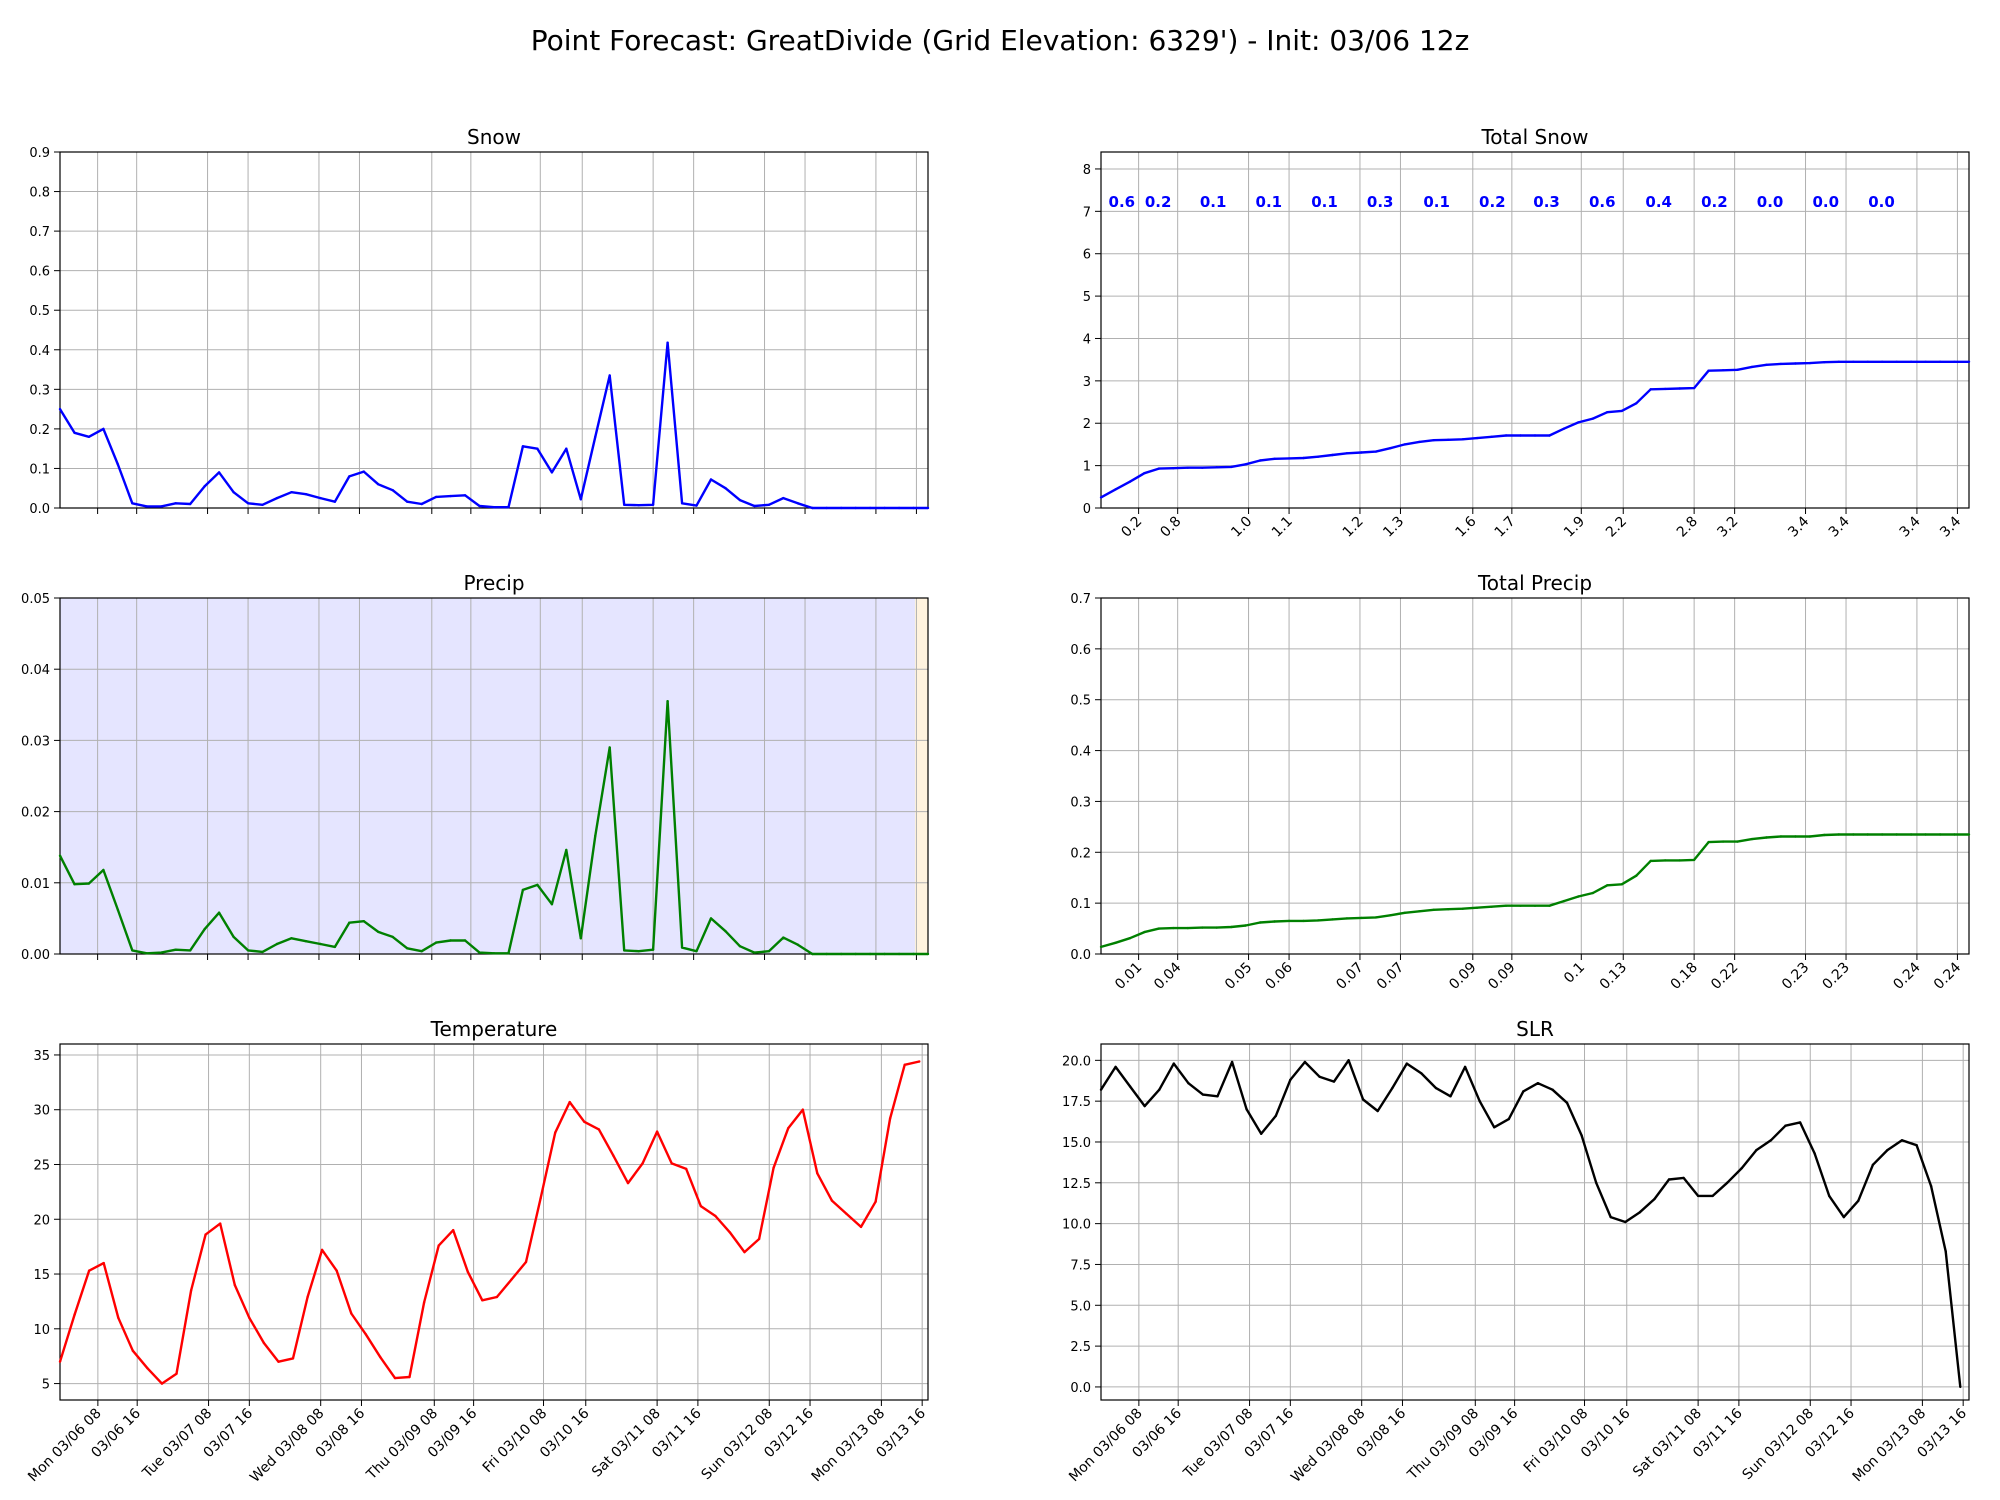 This screenshot has height=1500, width=2000. I want to click on x-tick-label: 1.0, so click(1241, 527).